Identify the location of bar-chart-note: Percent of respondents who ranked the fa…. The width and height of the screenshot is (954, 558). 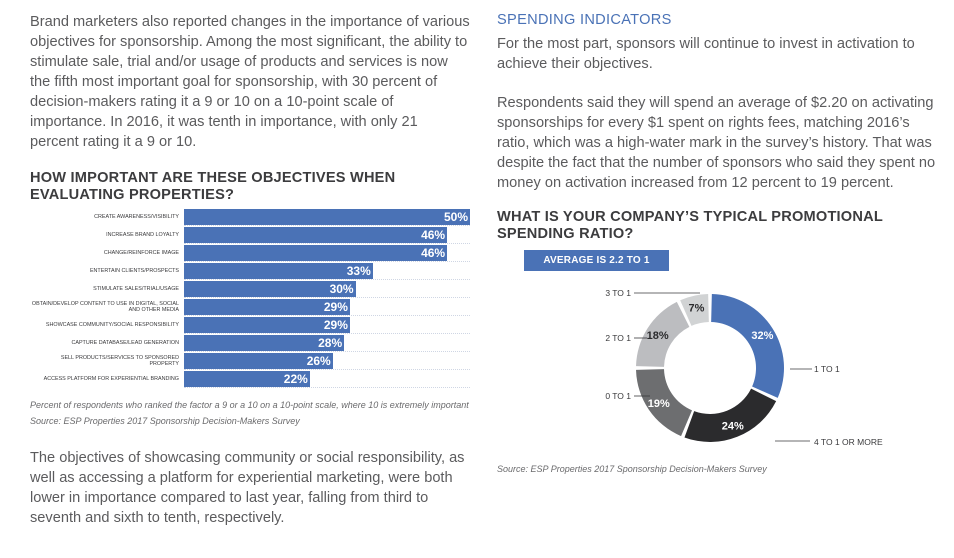
(249, 405).